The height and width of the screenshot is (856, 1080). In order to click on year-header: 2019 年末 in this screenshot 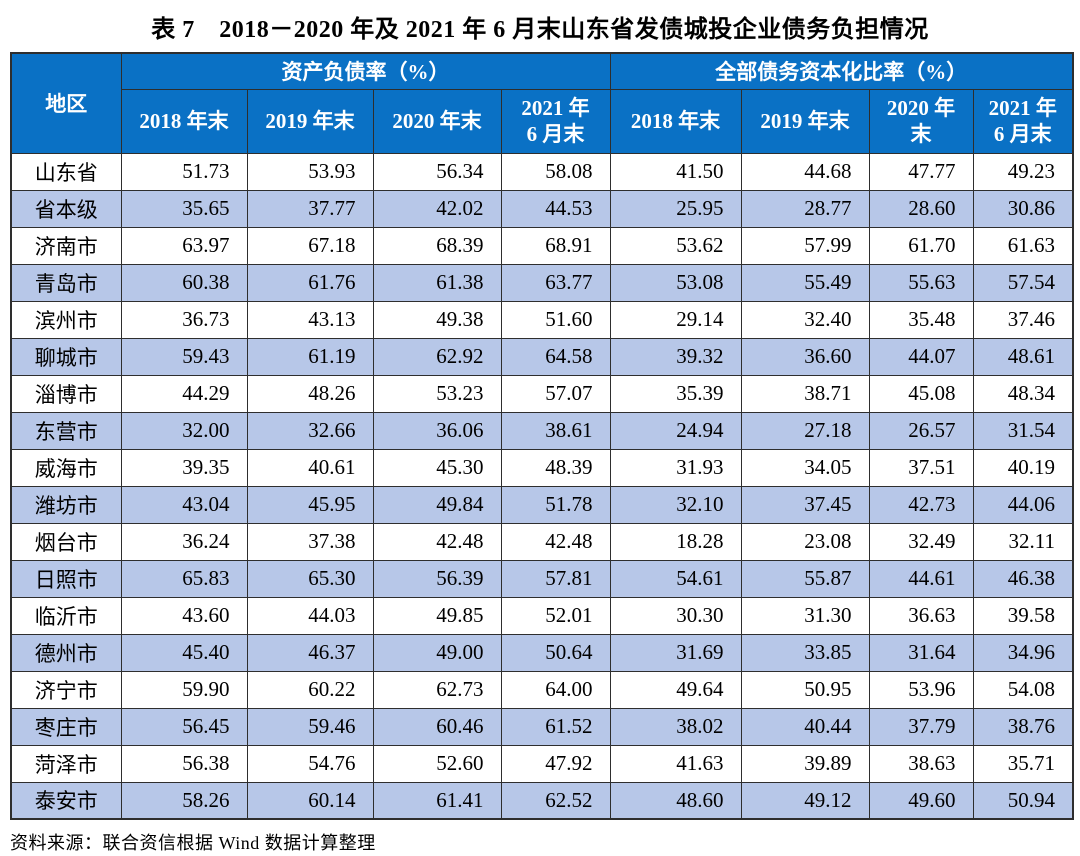, I will do `click(805, 121)`.